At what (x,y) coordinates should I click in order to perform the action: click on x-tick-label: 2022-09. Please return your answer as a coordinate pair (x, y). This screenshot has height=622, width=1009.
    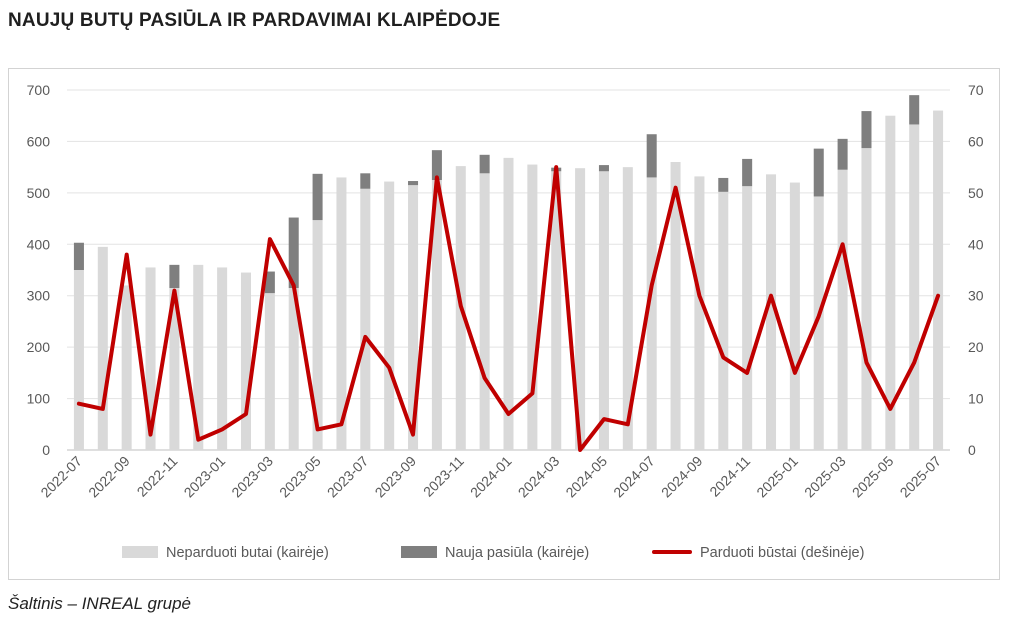
    Looking at the image, I should click on (109, 477).